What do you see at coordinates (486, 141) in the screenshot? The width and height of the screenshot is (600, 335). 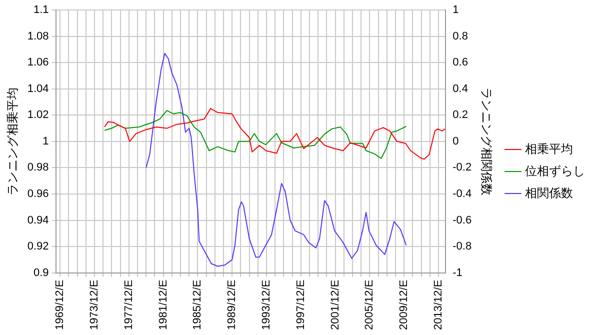 I see `y2-axis-title: ランニング相関係数` at bounding box center [486, 141].